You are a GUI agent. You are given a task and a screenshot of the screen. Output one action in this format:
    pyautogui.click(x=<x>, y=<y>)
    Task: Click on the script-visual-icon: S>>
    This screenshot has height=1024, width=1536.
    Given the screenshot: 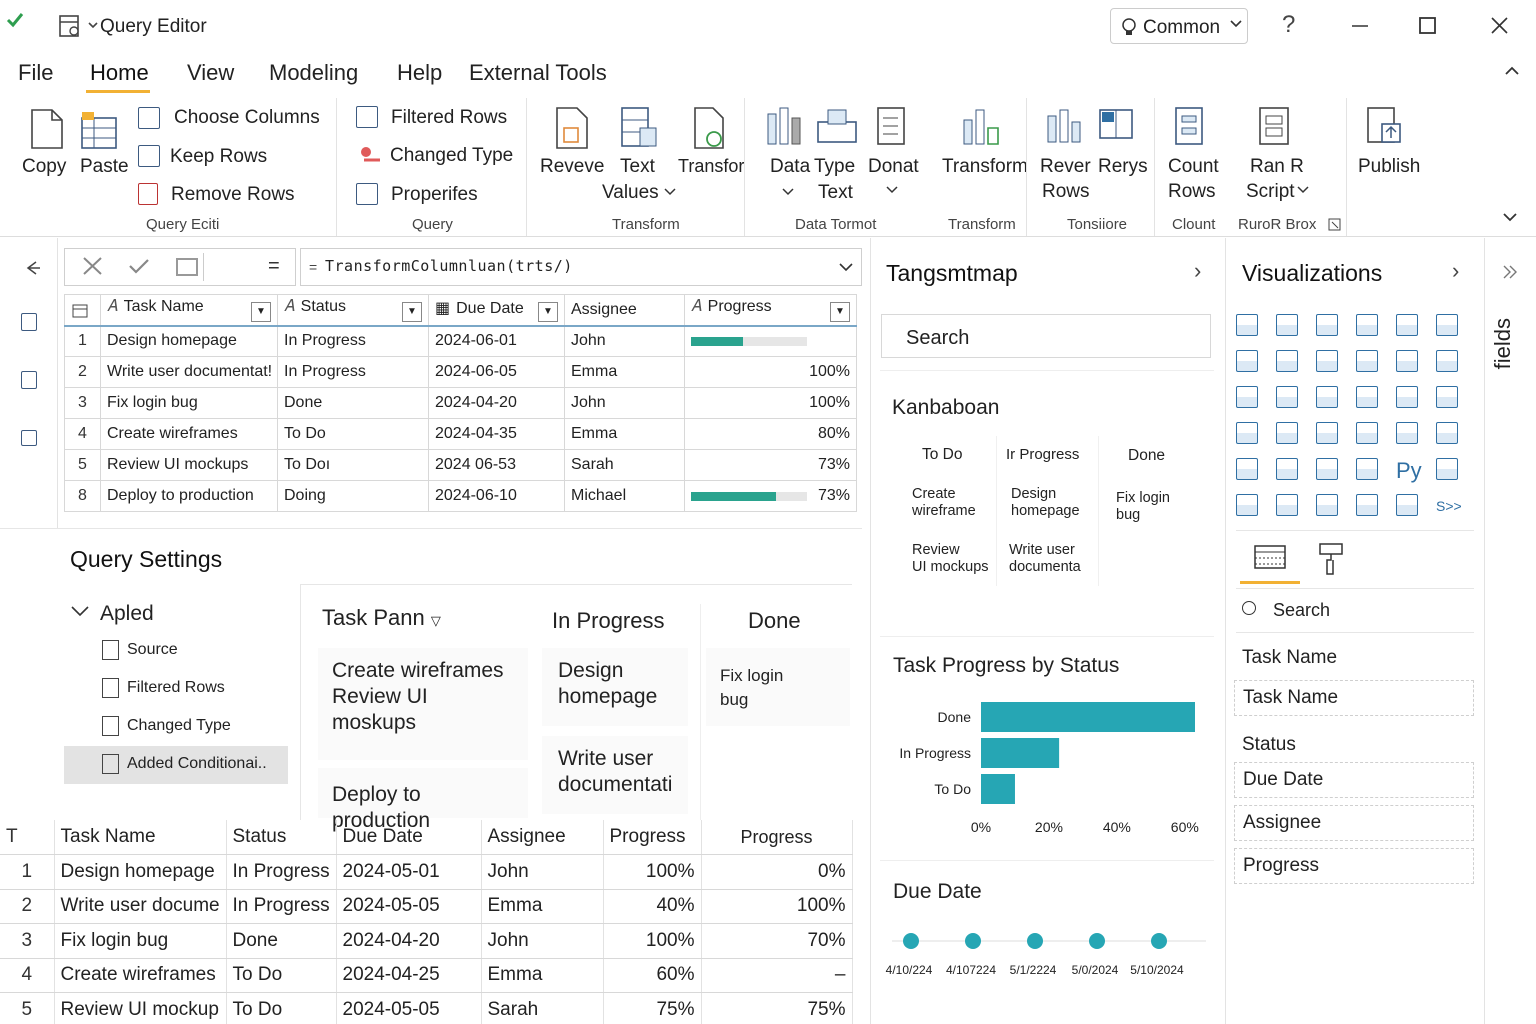 What is the action you would take?
    pyautogui.click(x=1449, y=506)
    